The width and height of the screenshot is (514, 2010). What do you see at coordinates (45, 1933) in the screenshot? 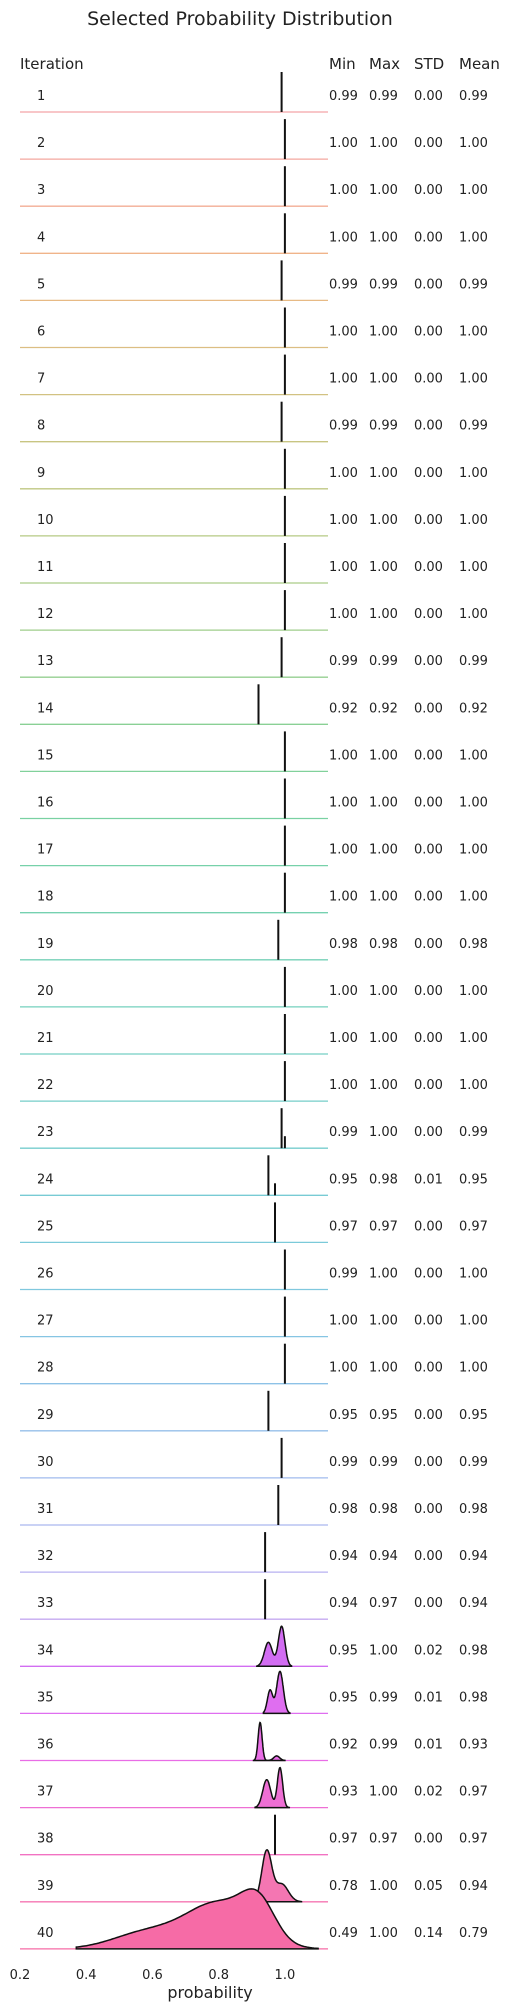
I see `row-iteration: 40` at bounding box center [45, 1933].